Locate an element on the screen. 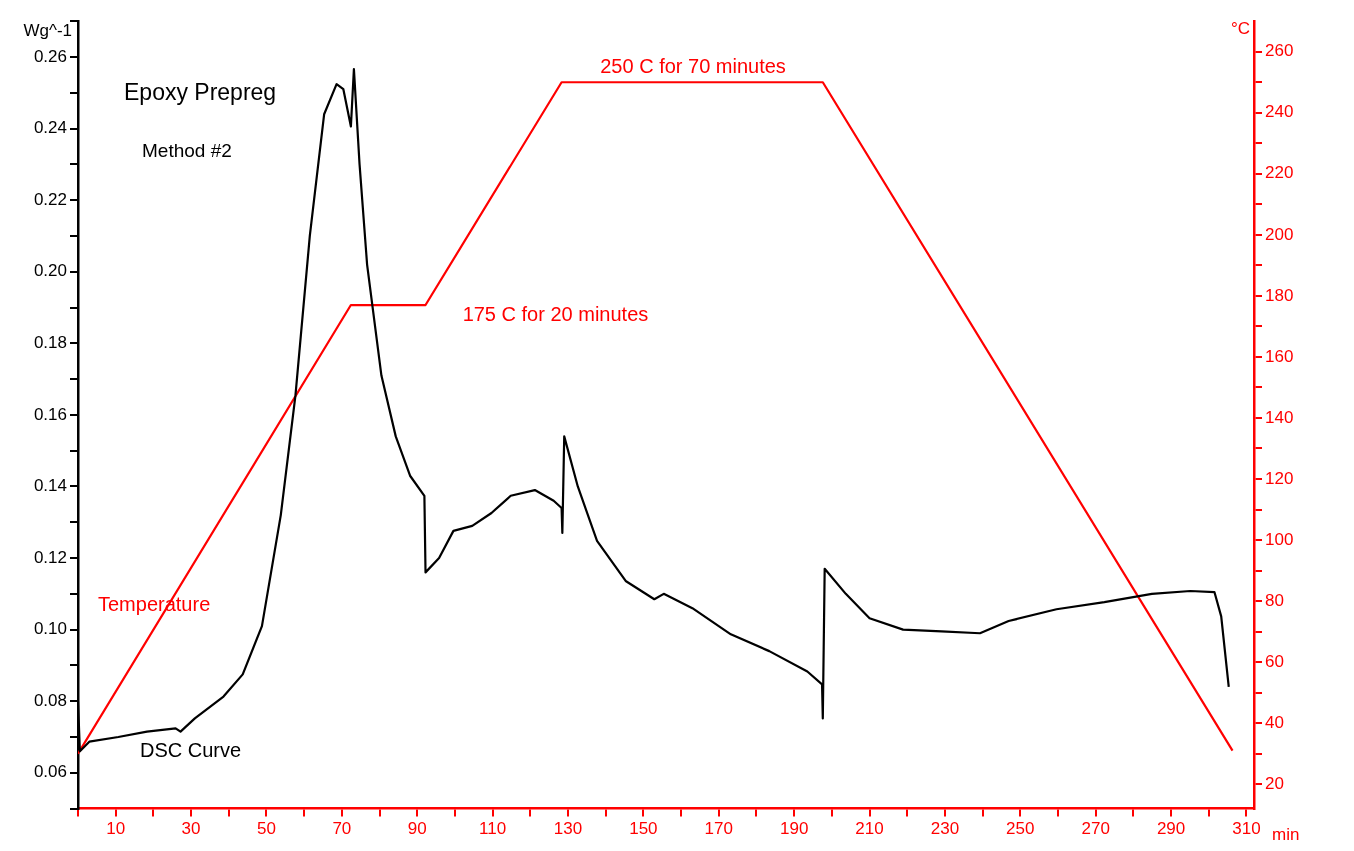  y-axis-title: Wg^-1 is located at coordinates (47, 30).